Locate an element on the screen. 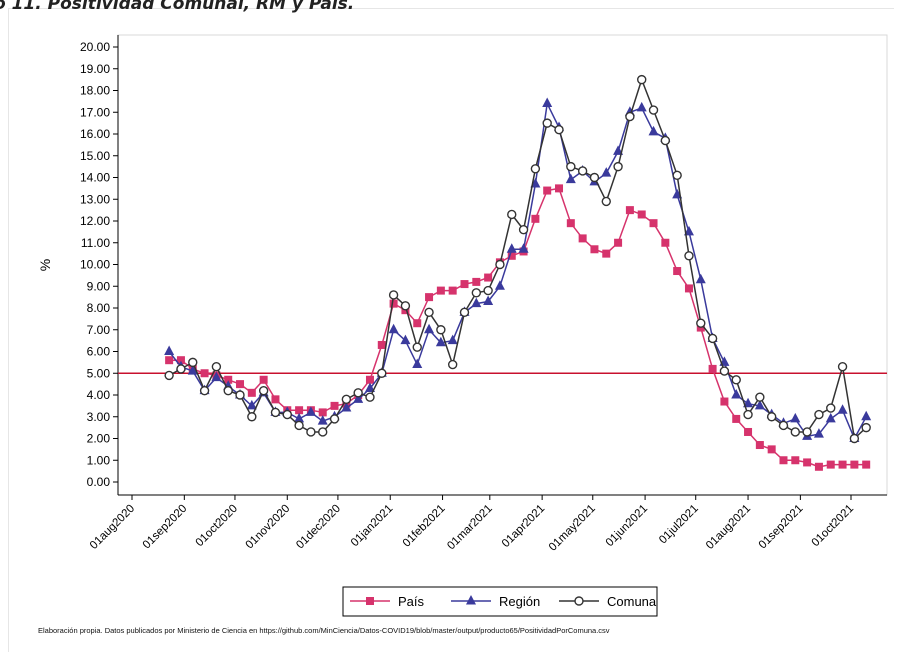 The width and height of the screenshot is (897, 655). legend-marker-pais is located at coordinates (370, 601).